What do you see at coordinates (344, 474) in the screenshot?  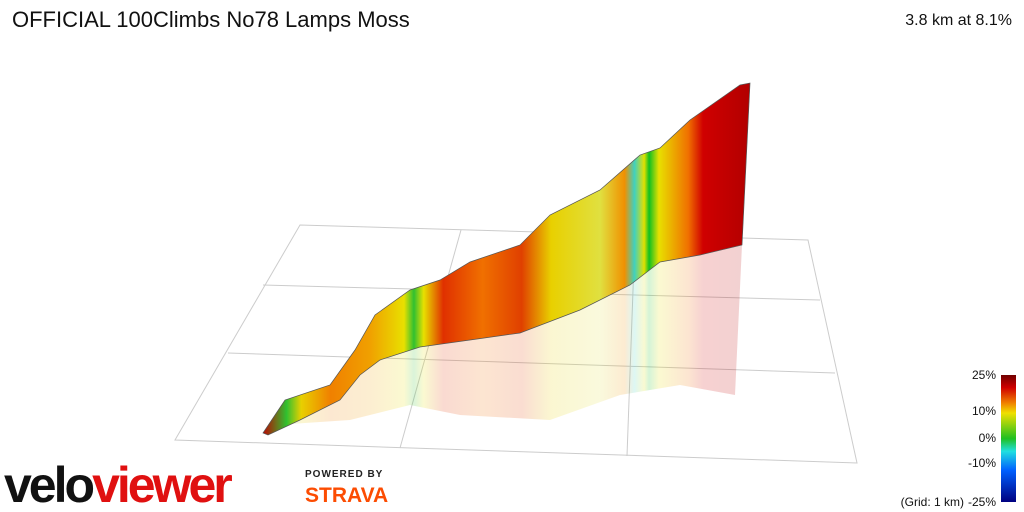 I see `powered-by: POWERED BY` at bounding box center [344, 474].